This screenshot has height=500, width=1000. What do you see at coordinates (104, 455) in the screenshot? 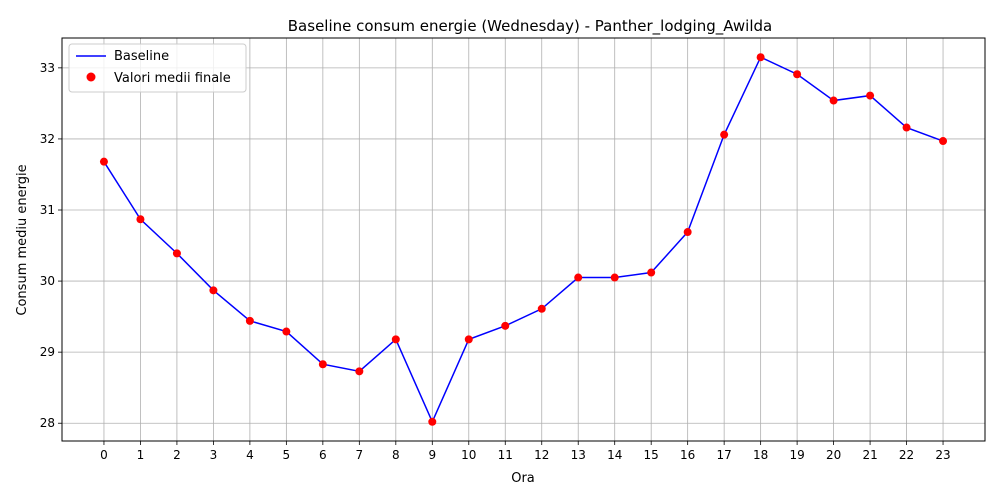
I see `x-tick-label: 0` at bounding box center [104, 455].